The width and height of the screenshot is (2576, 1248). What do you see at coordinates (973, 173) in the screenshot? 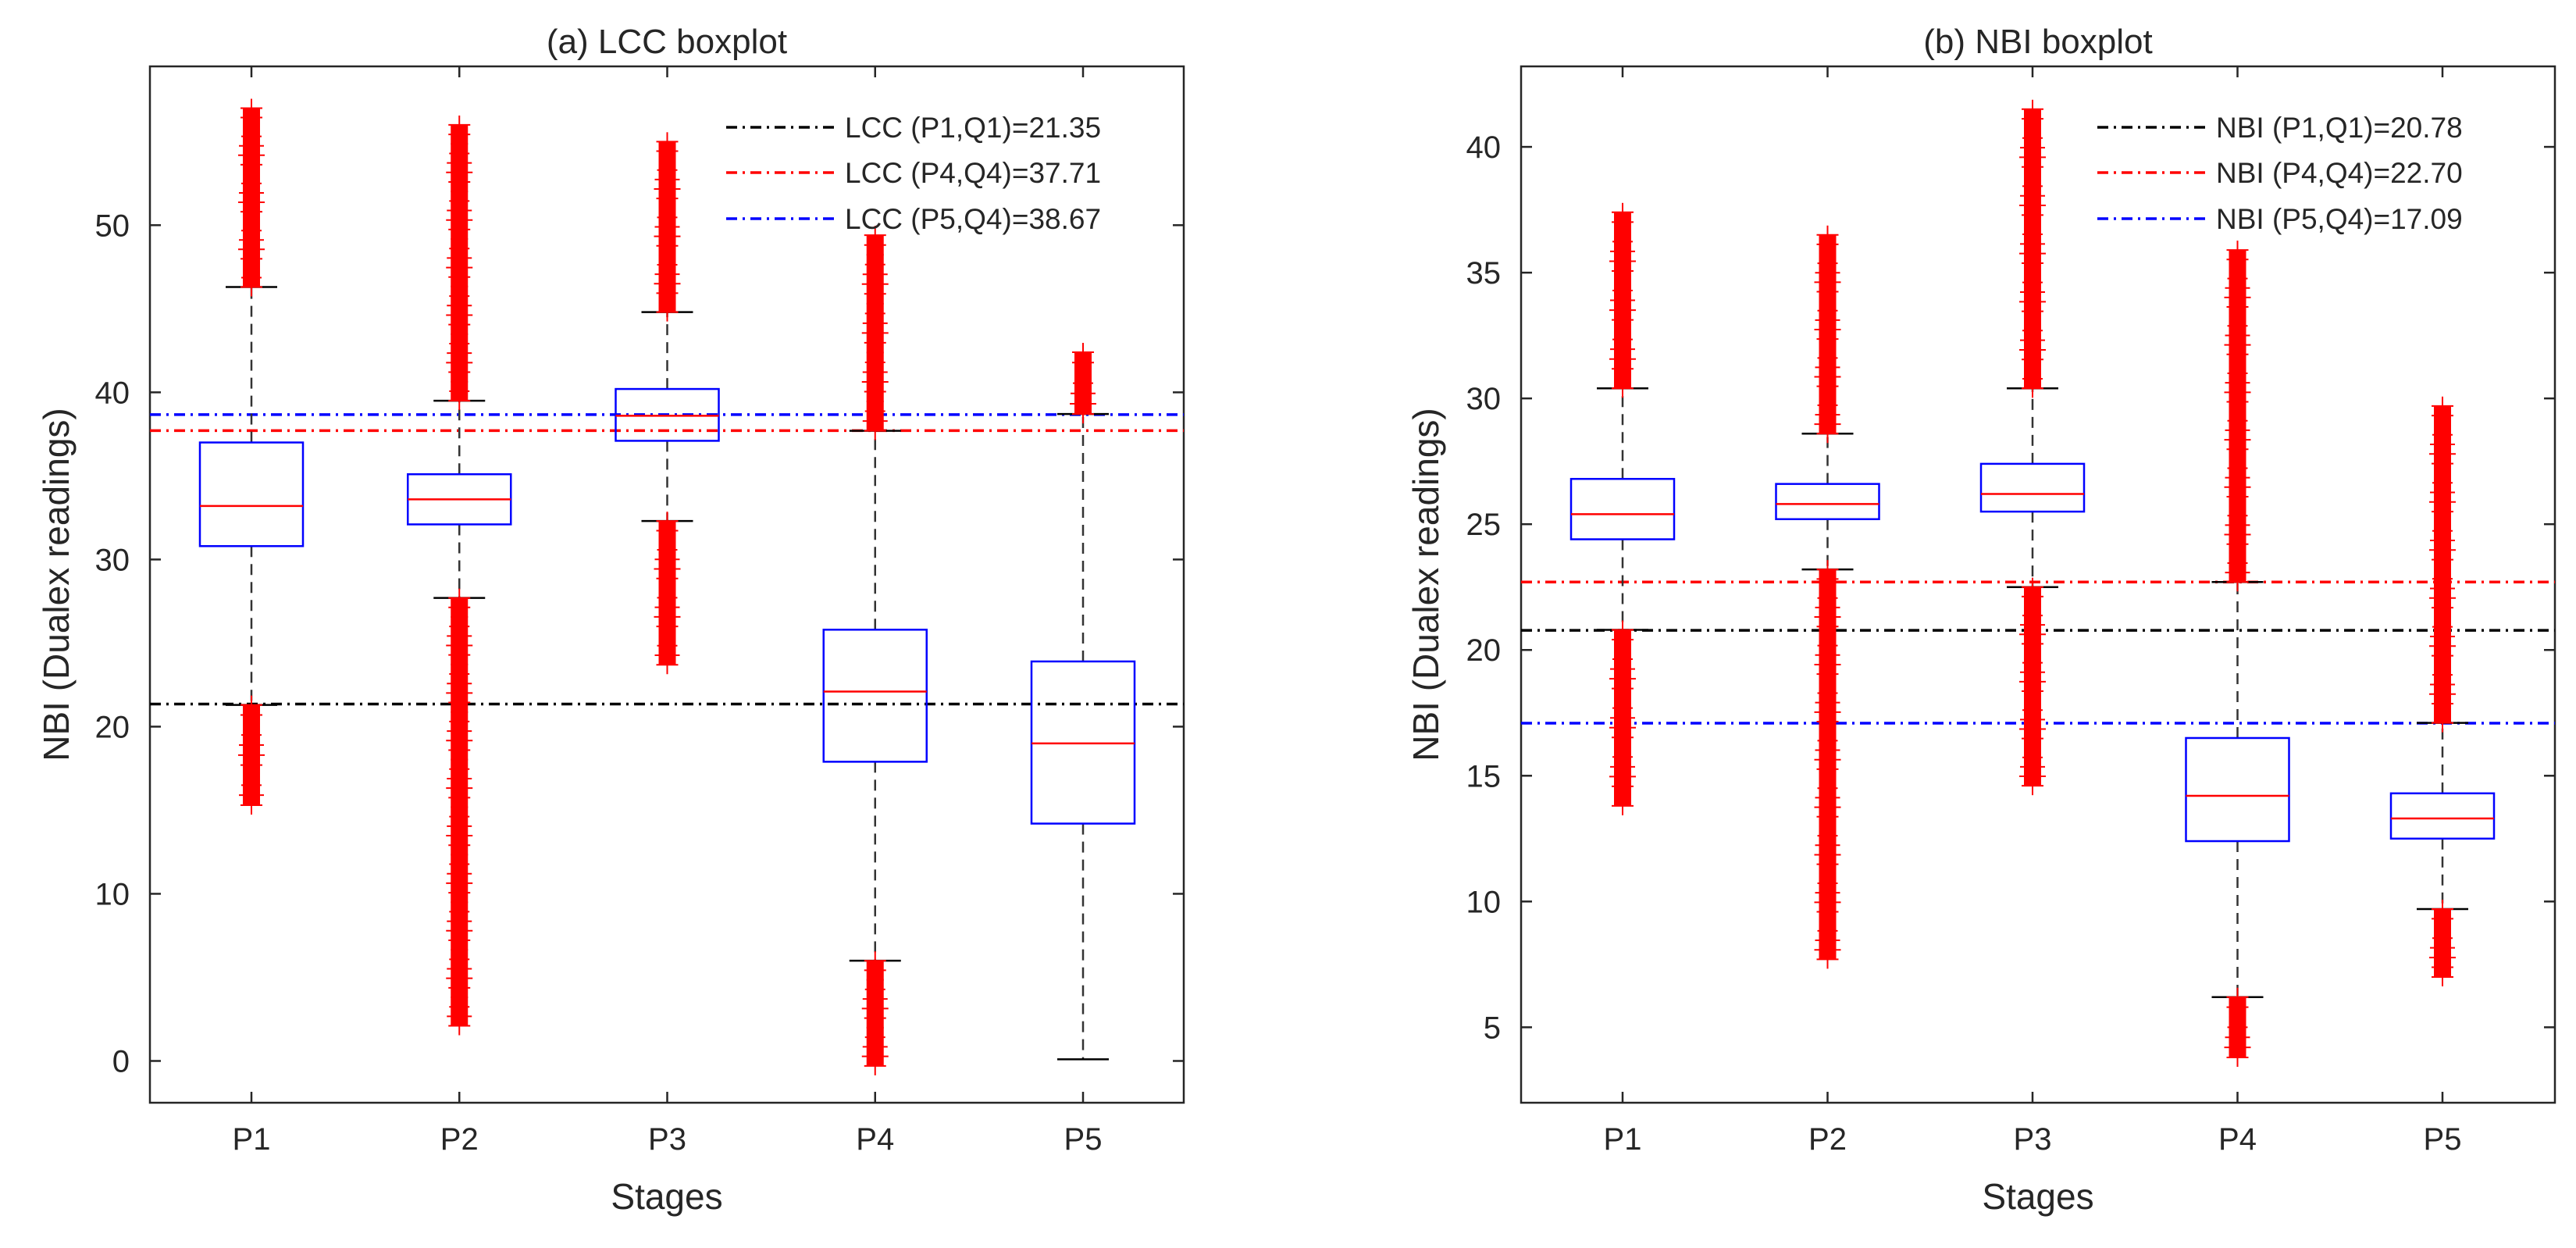
I see `legend-label: LCC (P4,Q4)=37.71` at bounding box center [973, 173].